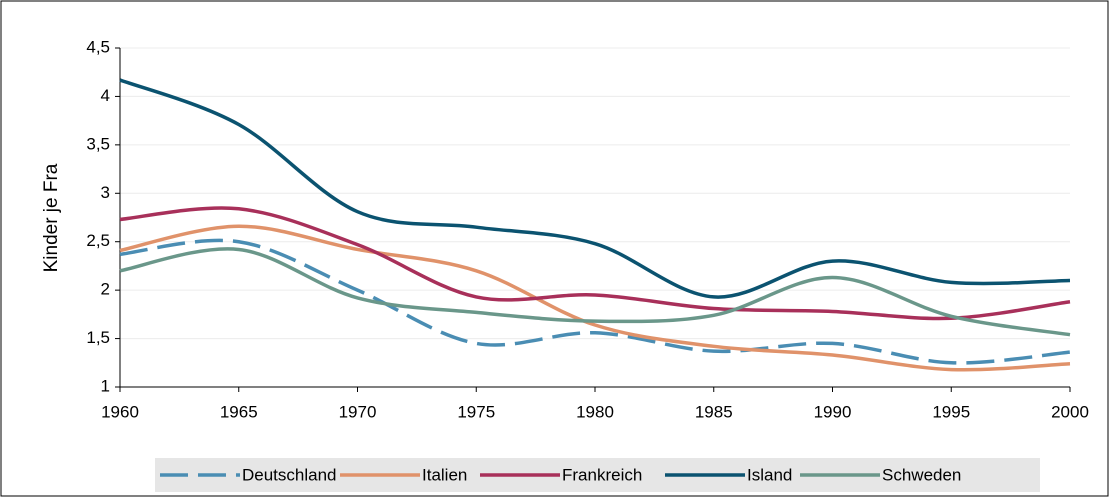  I want to click on y-axis-label: Kinder je Fra, so click(51, 217).